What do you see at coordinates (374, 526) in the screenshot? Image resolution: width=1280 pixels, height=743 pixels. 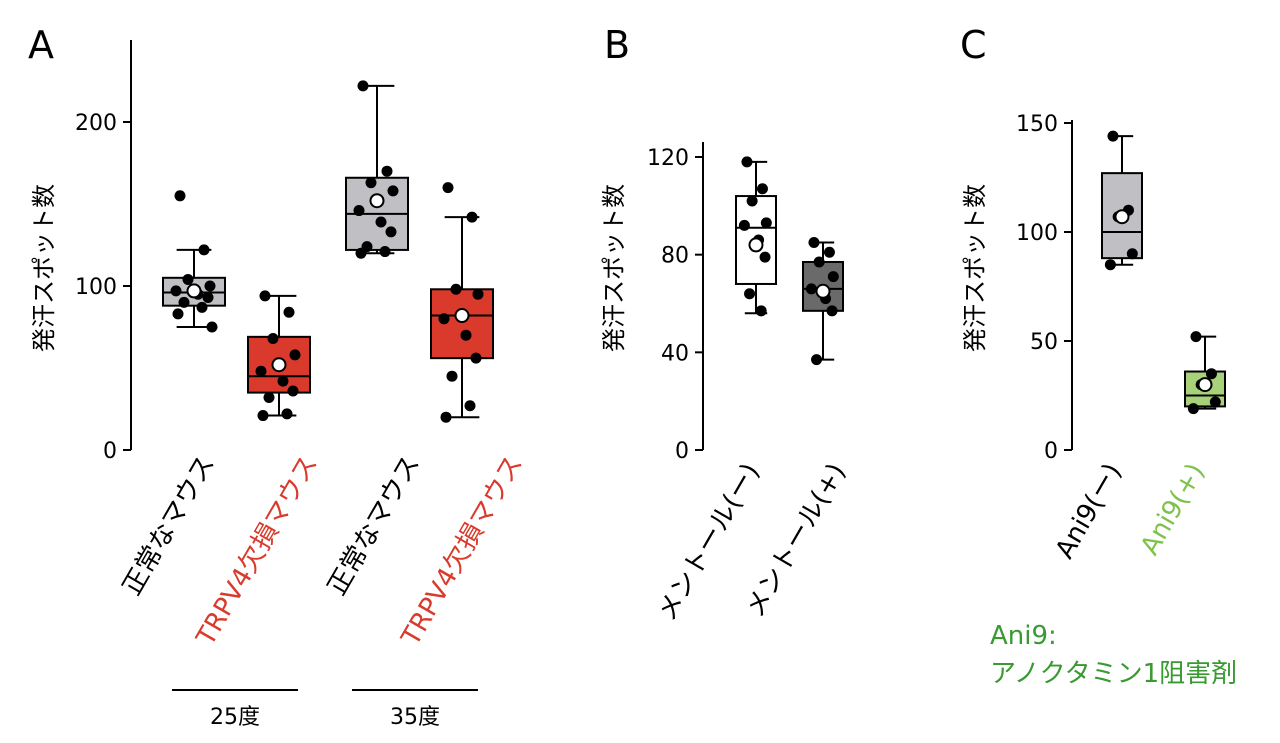 I see `a-x-label-3: 正常なマウス` at bounding box center [374, 526].